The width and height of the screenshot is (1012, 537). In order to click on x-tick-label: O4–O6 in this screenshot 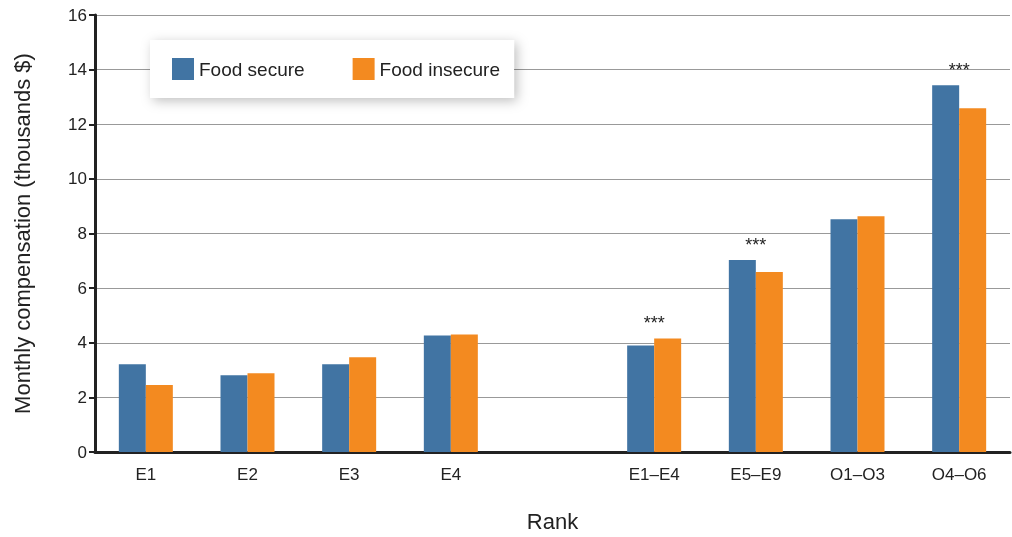, I will do `click(959, 474)`.